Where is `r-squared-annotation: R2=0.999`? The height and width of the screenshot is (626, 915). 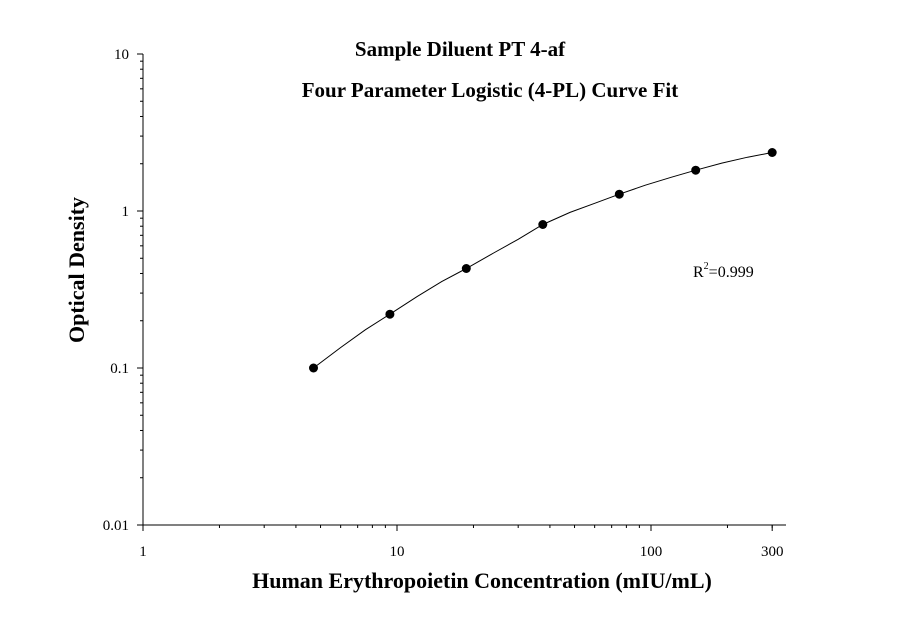 r-squared-annotation: R2=0.999 is located at coordinates (723, 271).